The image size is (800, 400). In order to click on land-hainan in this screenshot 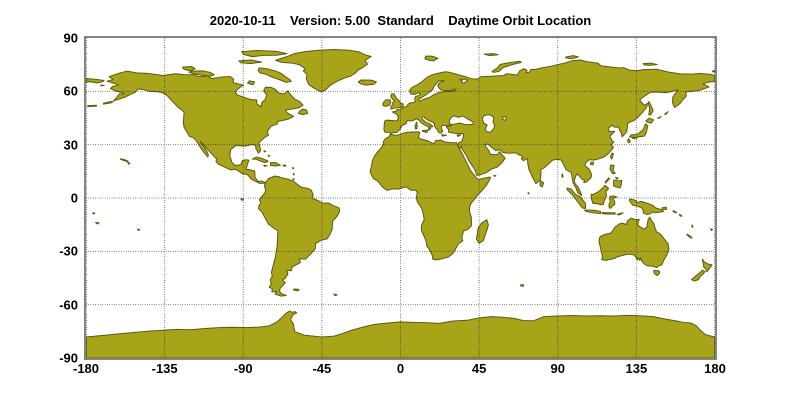, I will do `click(592, 163)`.